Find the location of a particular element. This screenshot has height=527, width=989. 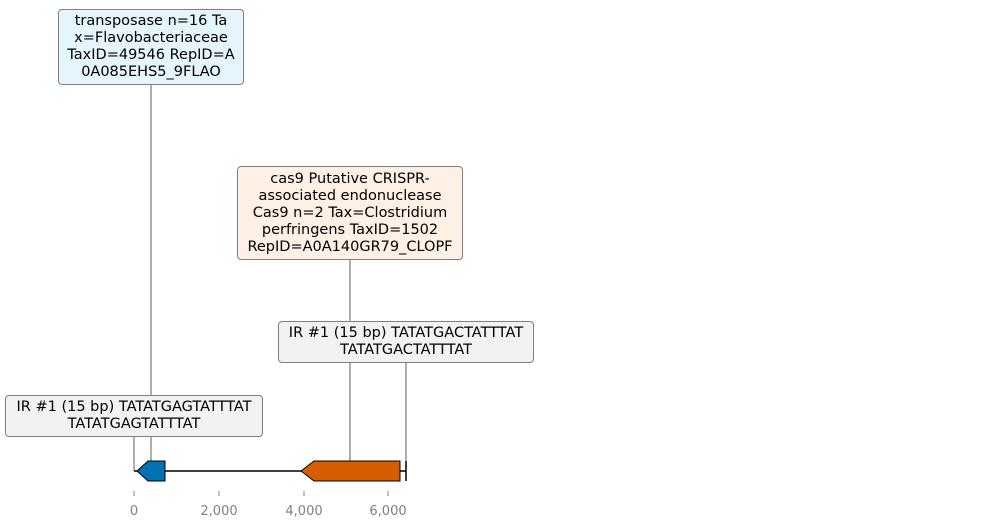

transposase-line-1: transposase n=16 Ta is located at coordinates (151, 21).